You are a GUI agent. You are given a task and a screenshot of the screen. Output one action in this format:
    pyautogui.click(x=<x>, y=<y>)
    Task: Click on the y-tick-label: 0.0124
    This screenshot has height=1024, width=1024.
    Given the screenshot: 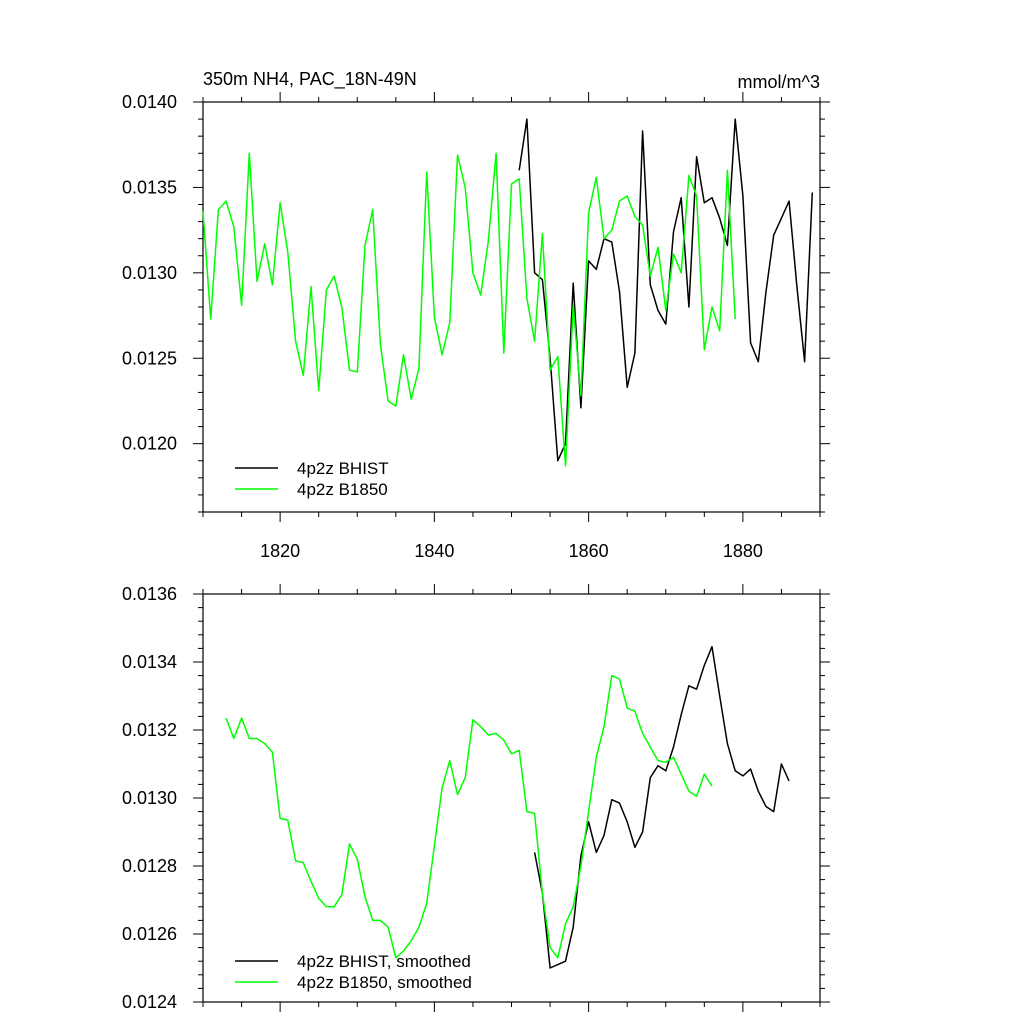 What is the action you would take?
    pyautogui.click(x=149, y=1002)
    